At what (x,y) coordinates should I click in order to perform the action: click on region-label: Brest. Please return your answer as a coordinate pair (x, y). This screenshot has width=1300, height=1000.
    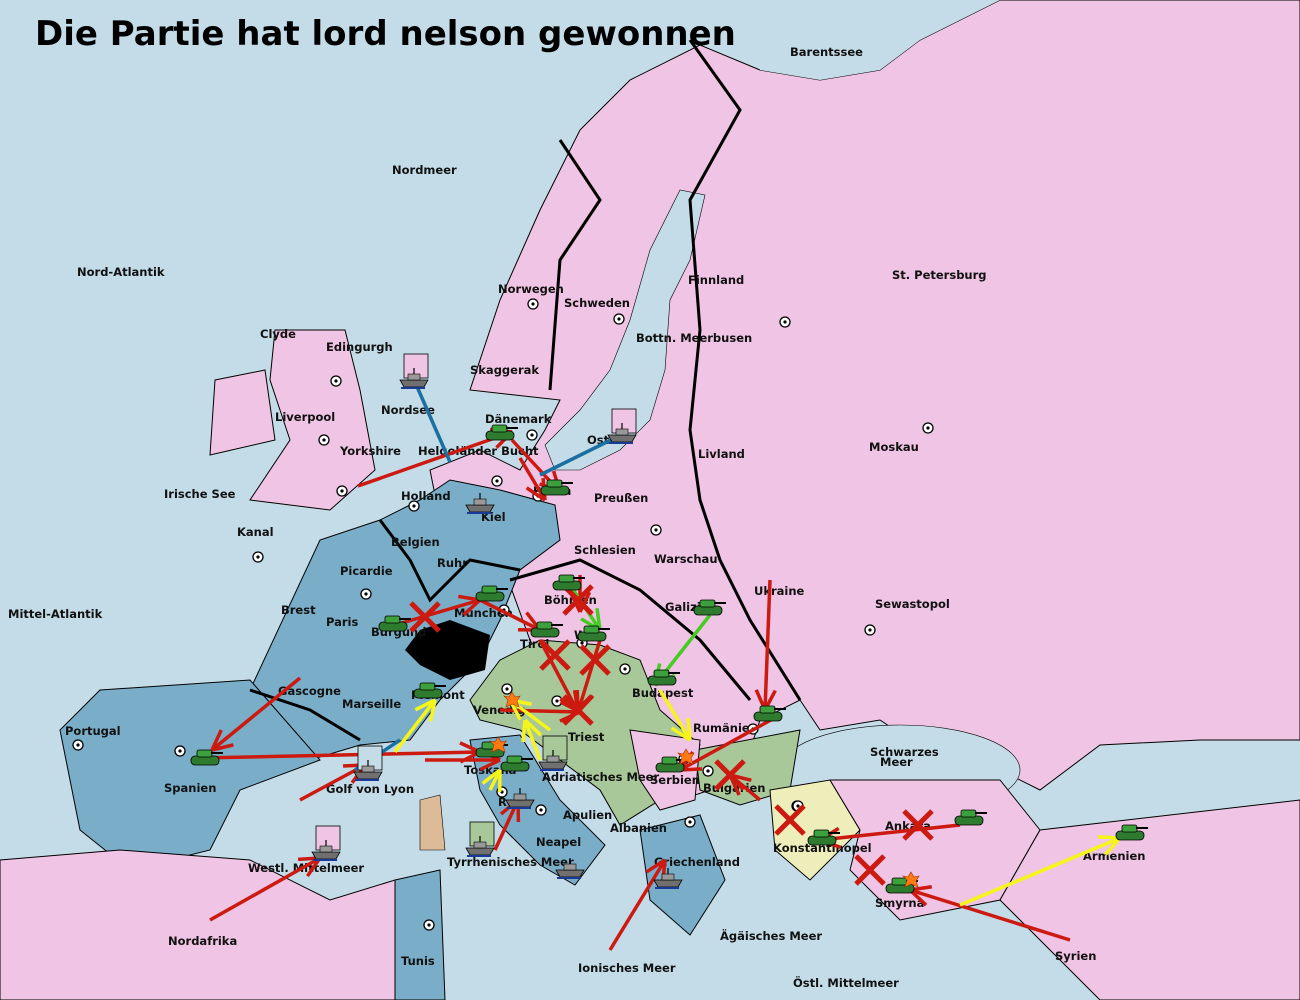
    Looking at the image, I should click on (298, 610).